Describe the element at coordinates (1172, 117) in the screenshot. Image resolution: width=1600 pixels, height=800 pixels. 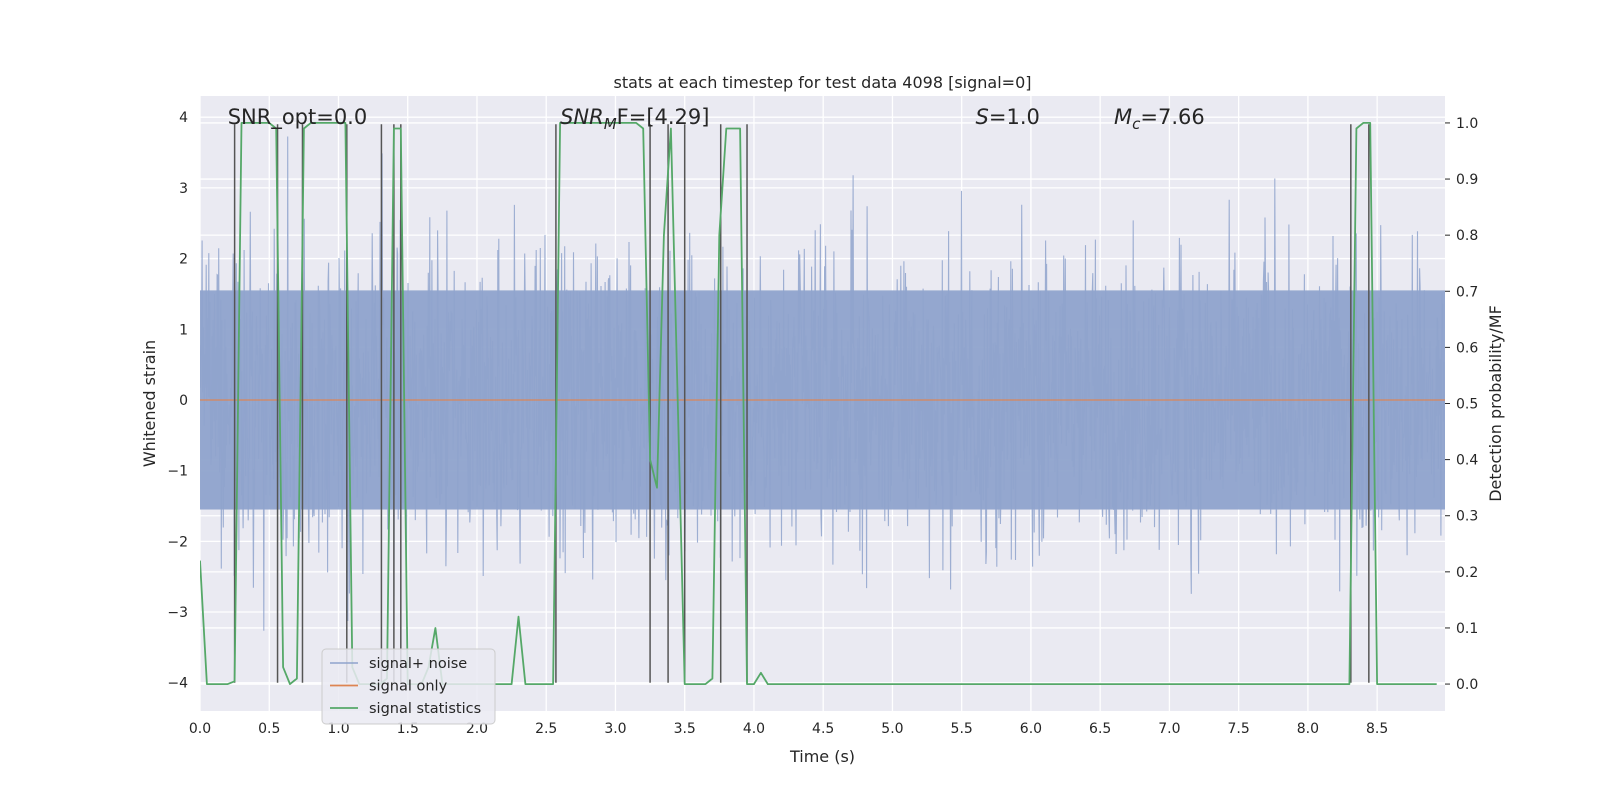
I see `annotation-value: =7.66` at that location.